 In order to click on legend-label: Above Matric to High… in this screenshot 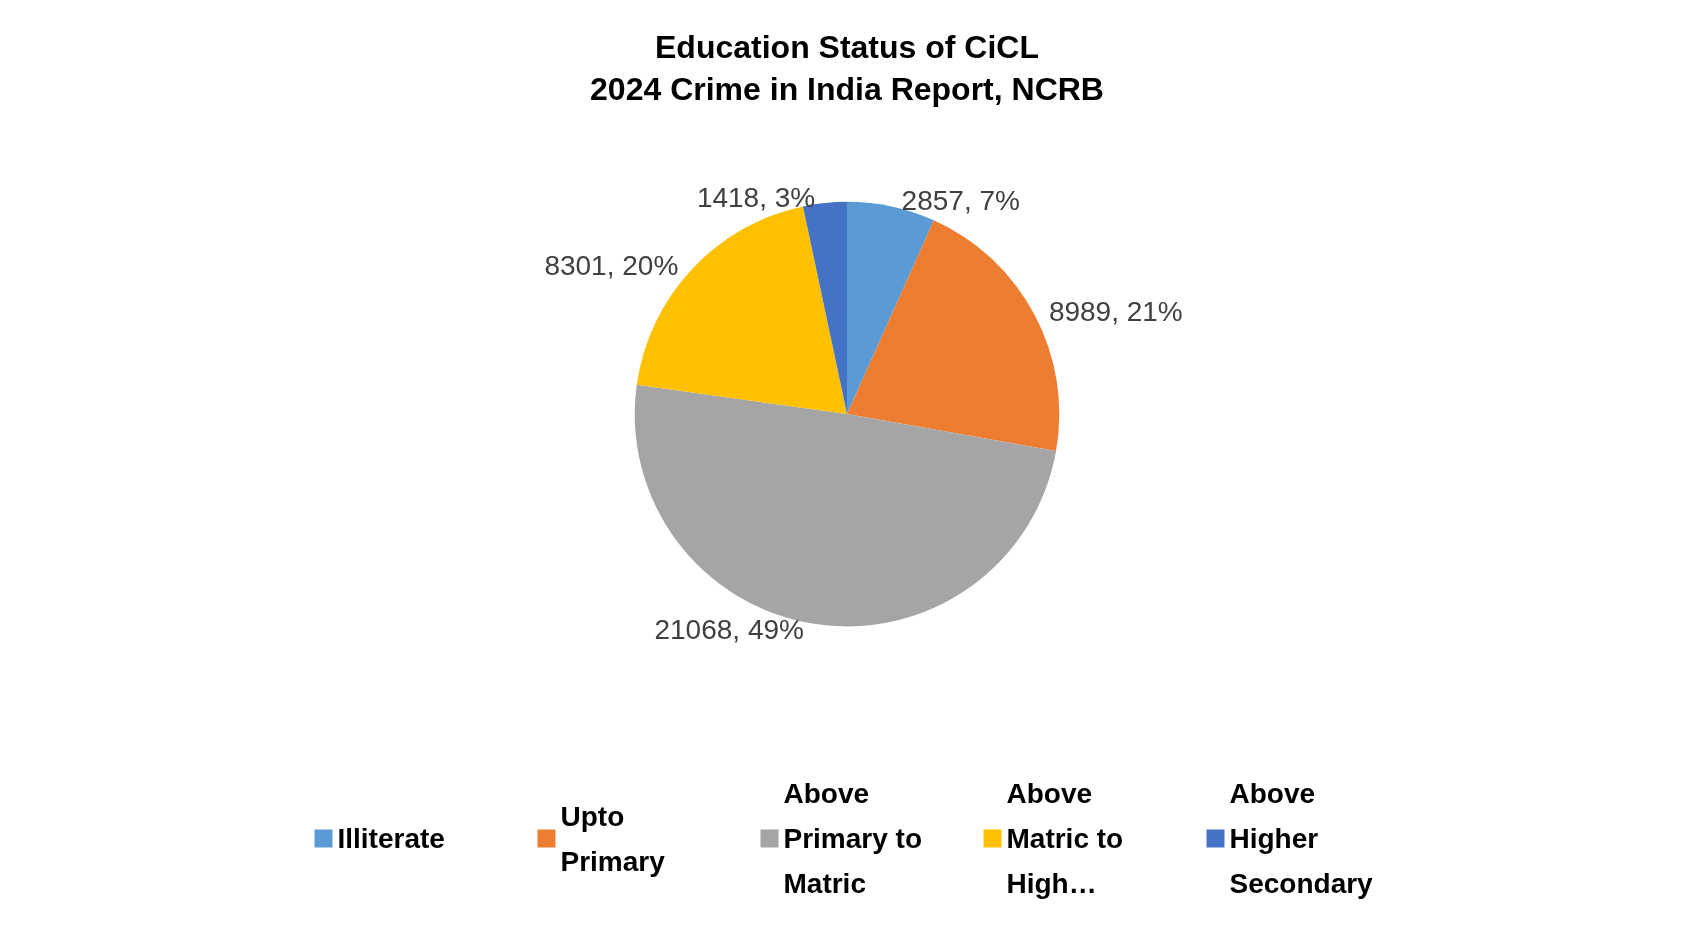, I will do `click(1068, 838)`.